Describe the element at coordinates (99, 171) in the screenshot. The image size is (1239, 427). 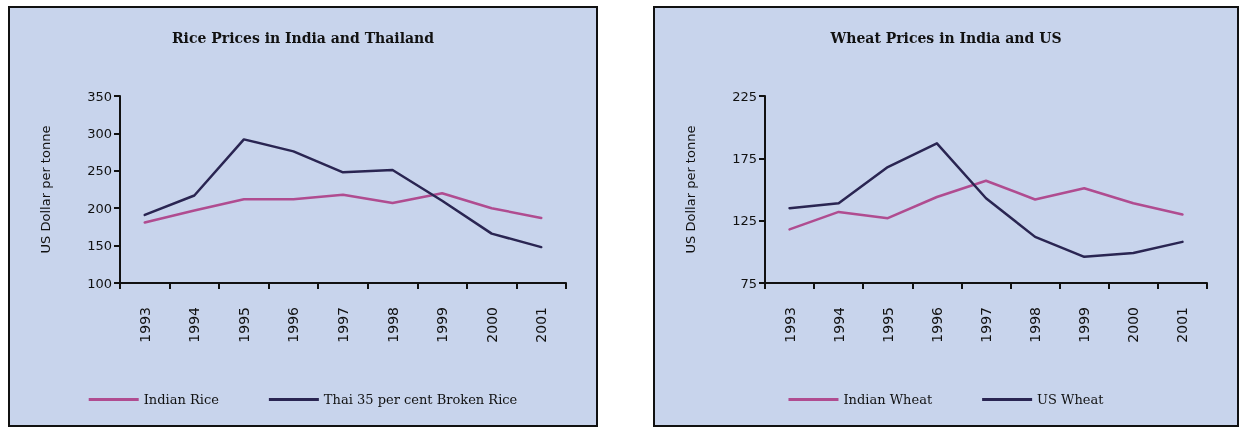
I see `y-tick-label: 250` at that location.